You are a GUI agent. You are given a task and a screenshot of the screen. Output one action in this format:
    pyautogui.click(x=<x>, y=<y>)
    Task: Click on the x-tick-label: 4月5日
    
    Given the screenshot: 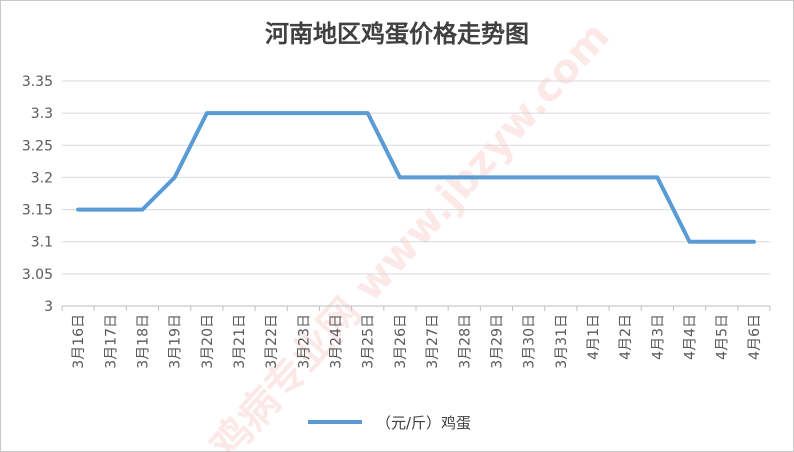 What is the action you would take?
    pyautogui.click(x=723, y=337)
    